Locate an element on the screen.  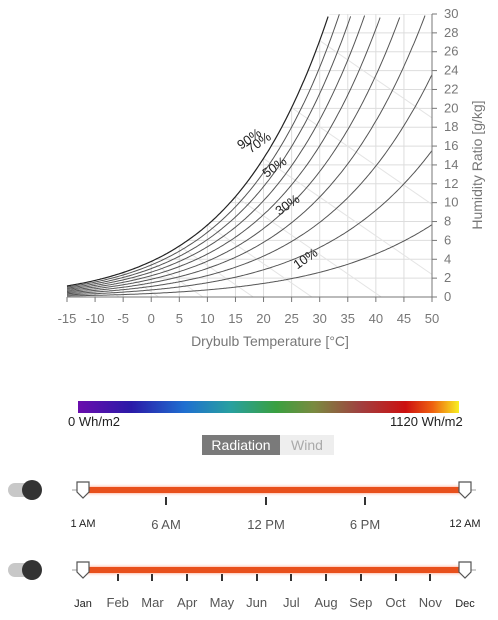
month-end-label: Dec is located at coordinates (465, 604).